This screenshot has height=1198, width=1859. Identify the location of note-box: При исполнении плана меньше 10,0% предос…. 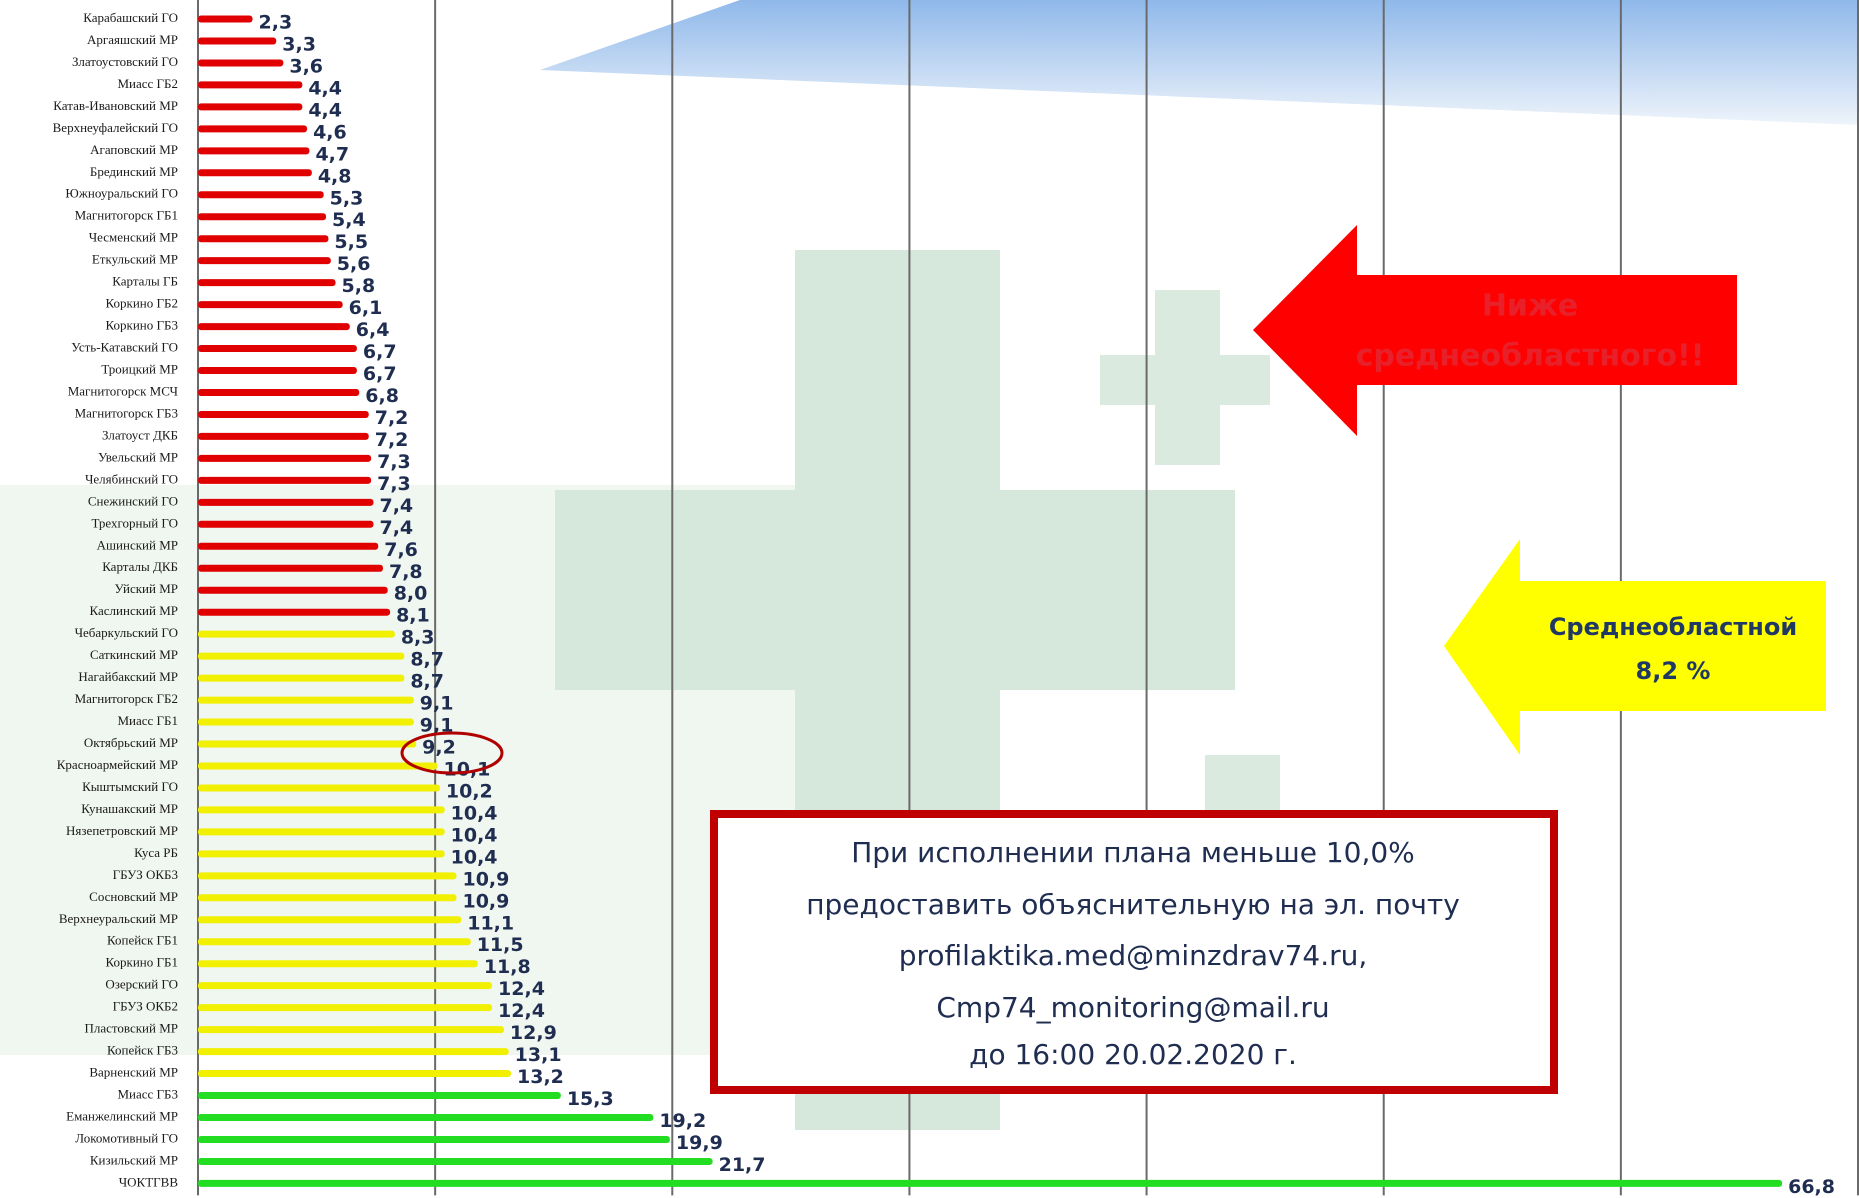
(1134, 952).